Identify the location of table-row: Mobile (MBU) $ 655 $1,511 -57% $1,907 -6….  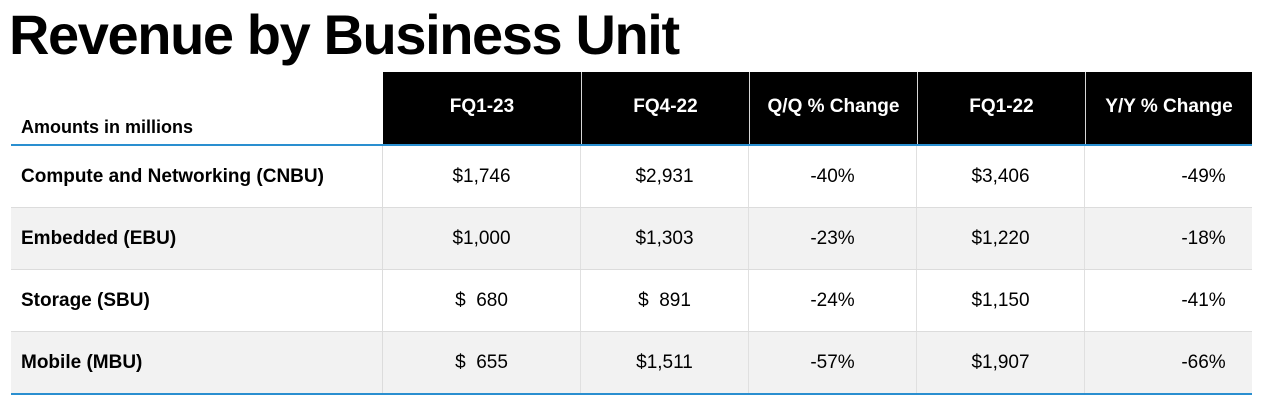
(631, 362).